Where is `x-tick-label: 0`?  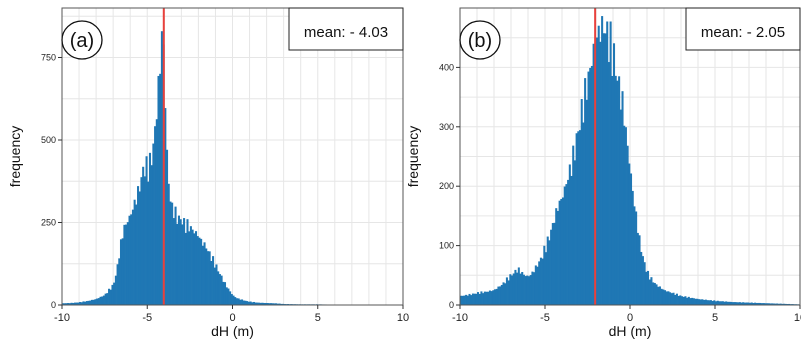
x-tick-label: 0 is located at coordinates (630, 318).